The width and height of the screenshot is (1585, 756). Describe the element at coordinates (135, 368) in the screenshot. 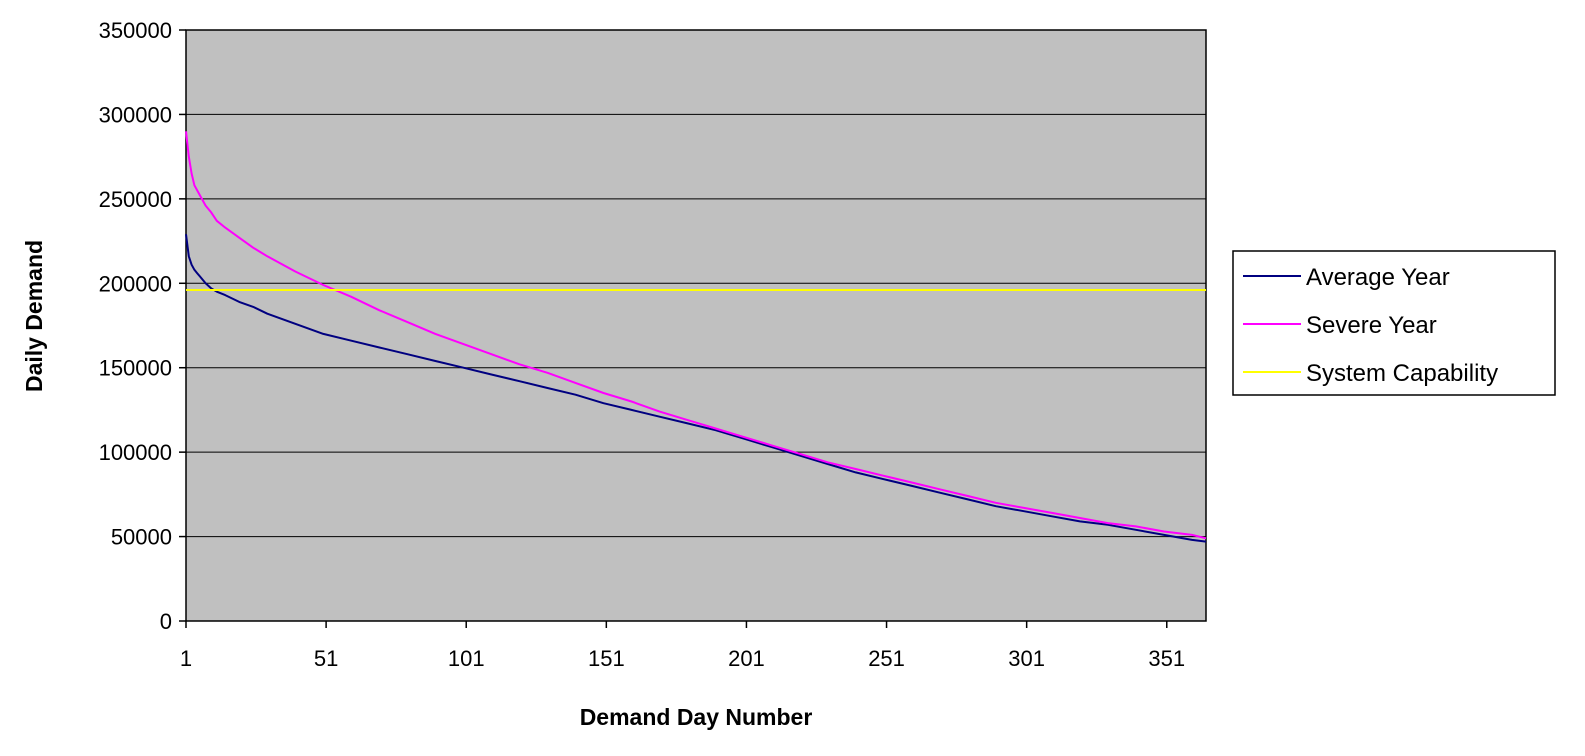

I see `y-tick-label: 150000` at that location.